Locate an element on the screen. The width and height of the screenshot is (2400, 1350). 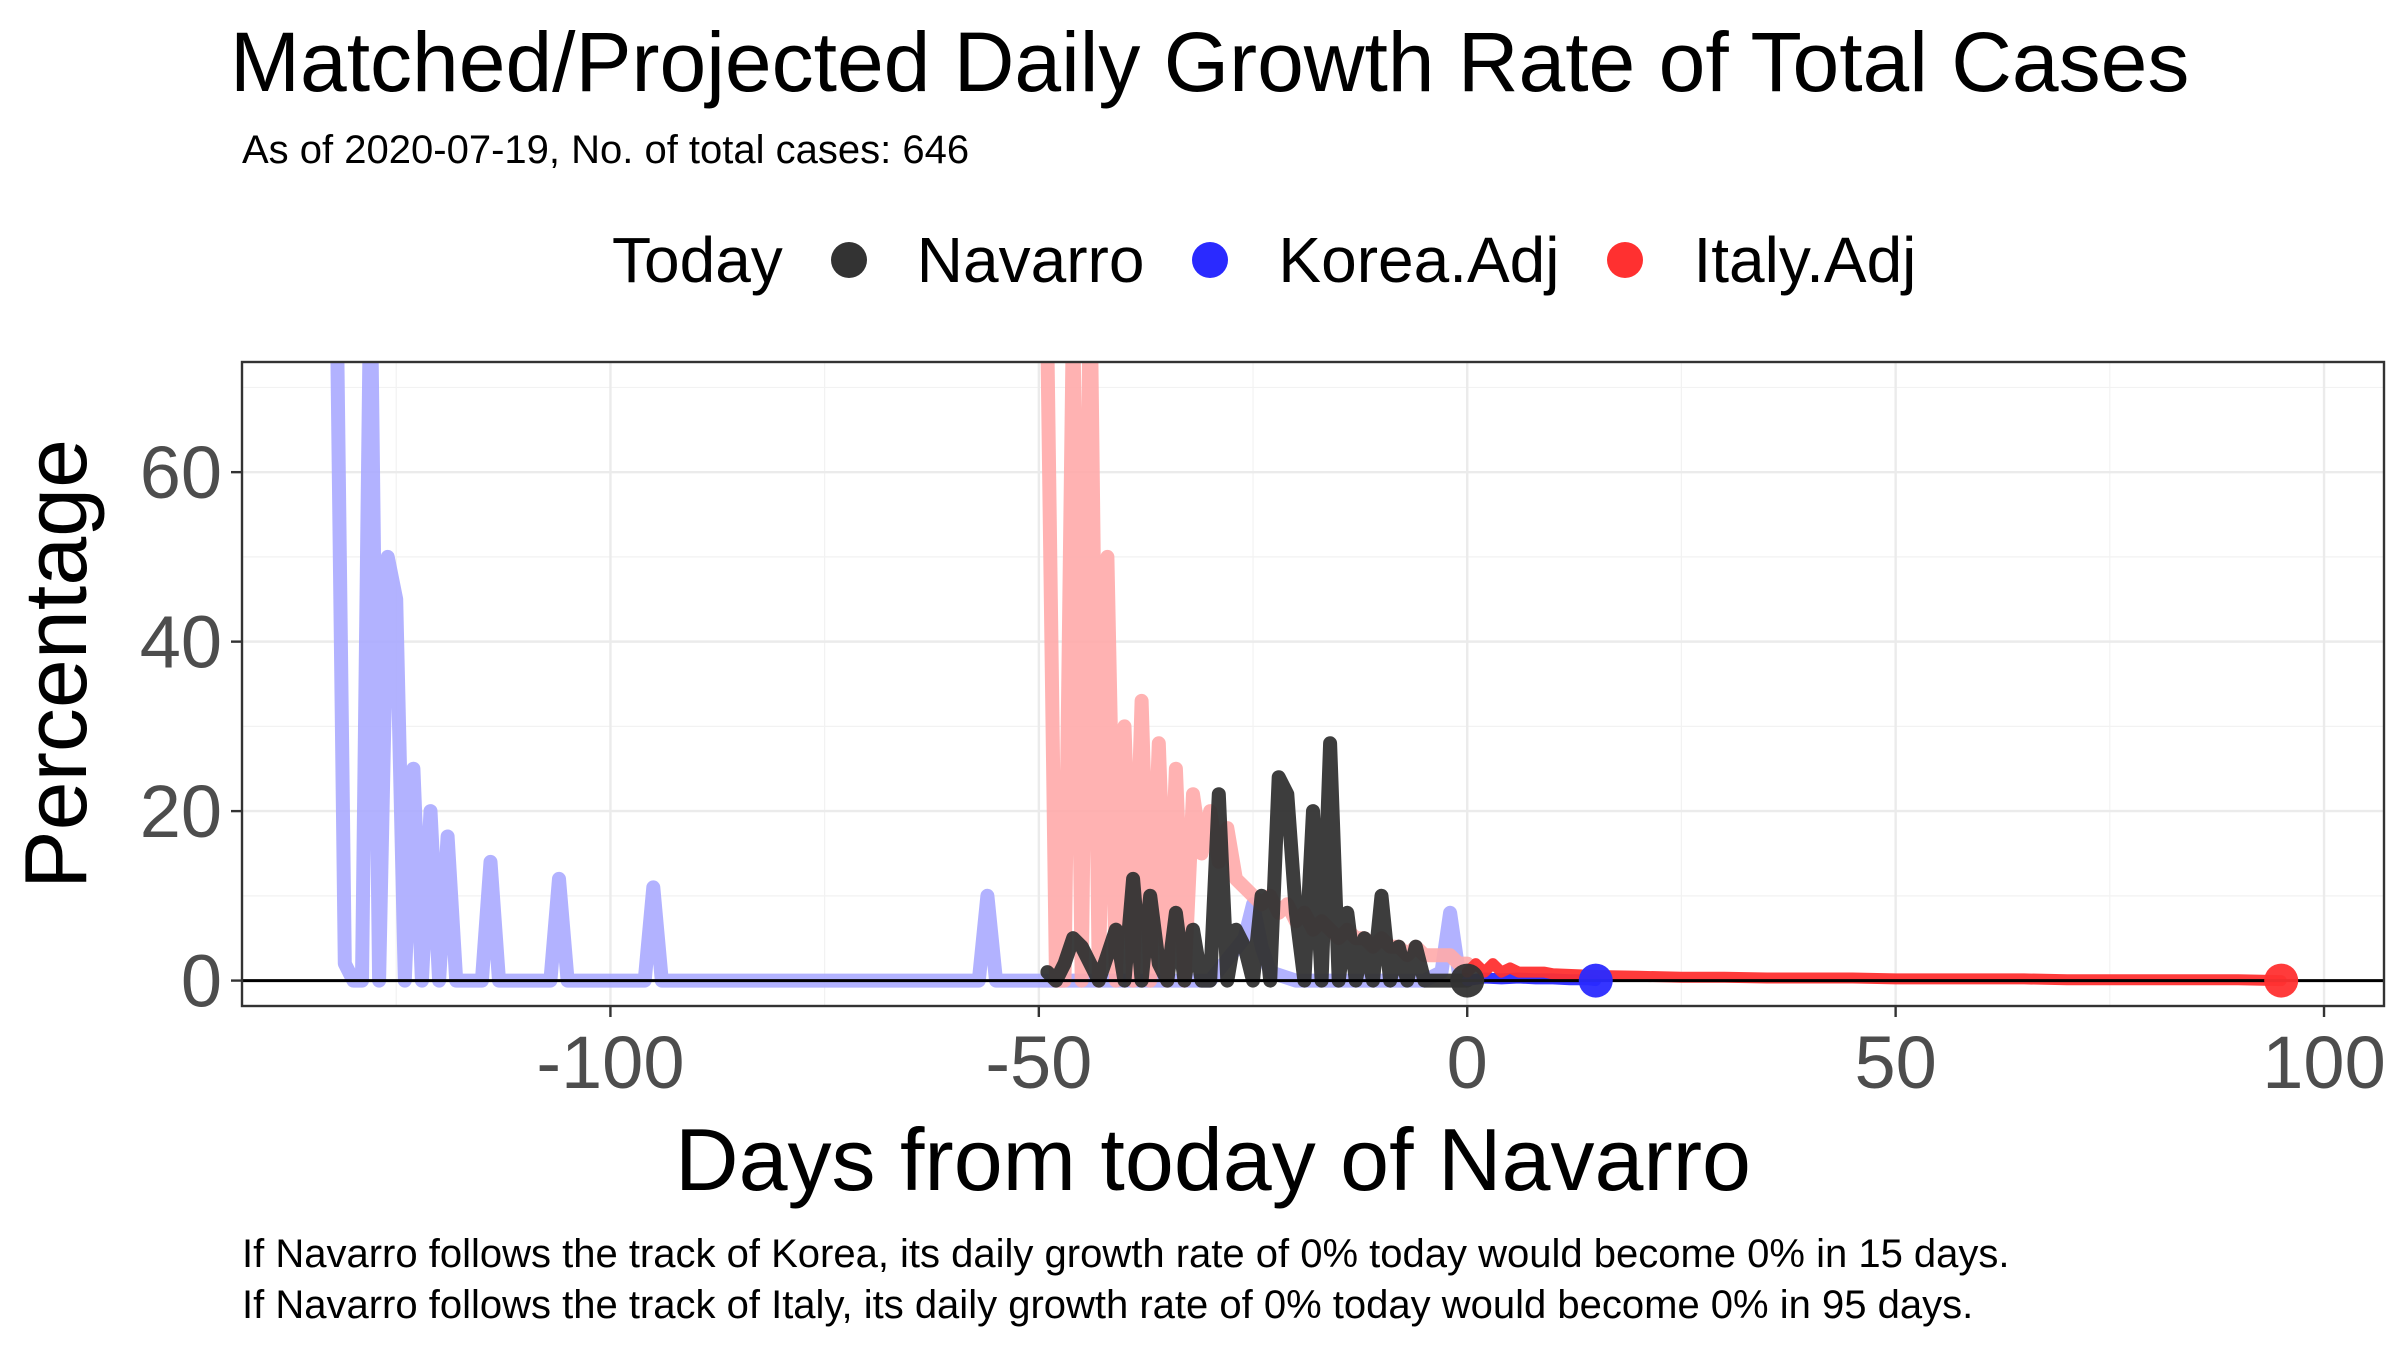
legend: Today Navarro Korea.Adj Italy.Adj is located at coordinates (1288, 260).